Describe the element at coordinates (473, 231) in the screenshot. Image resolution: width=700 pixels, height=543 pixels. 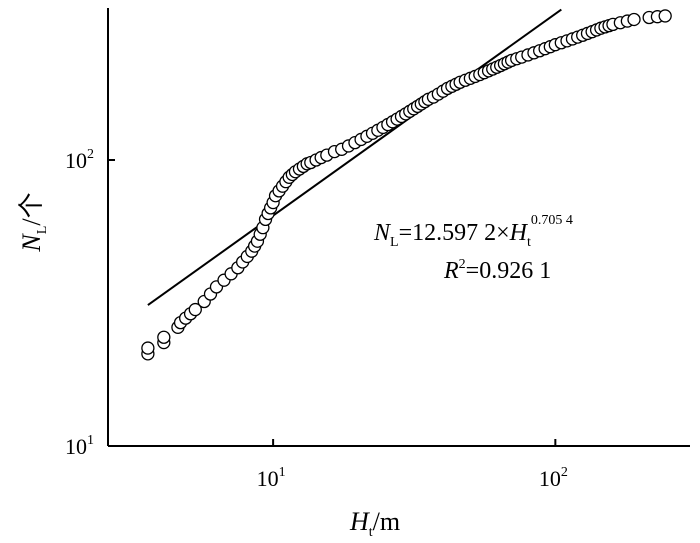
I see `fit-equation-label: NL=12.597 2×Ht0.705 4` at that location.